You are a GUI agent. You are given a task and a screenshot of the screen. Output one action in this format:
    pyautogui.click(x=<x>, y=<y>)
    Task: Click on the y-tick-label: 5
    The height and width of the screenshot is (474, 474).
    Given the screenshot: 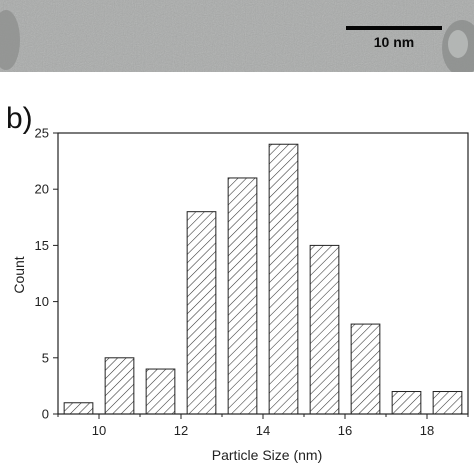 What is the action you would take?
    pyautogui.click(x=45, y=357)
    